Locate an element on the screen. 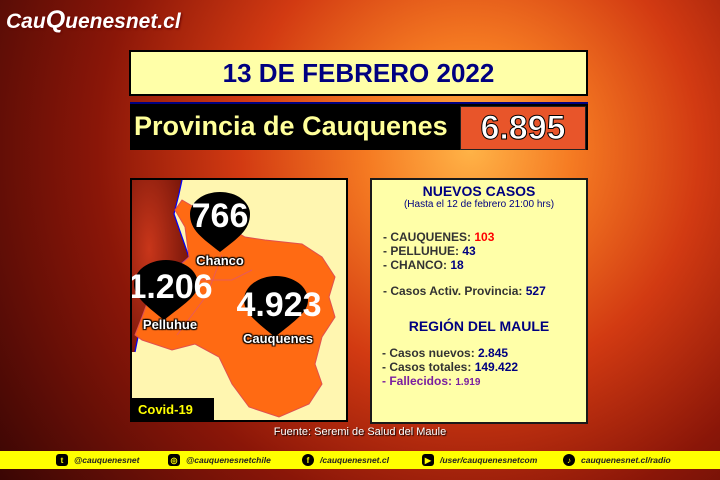 The width and height of the screenshot is (720, 480). site-logo: CauQuenesnet.cl is located at coordinates (93, 20).